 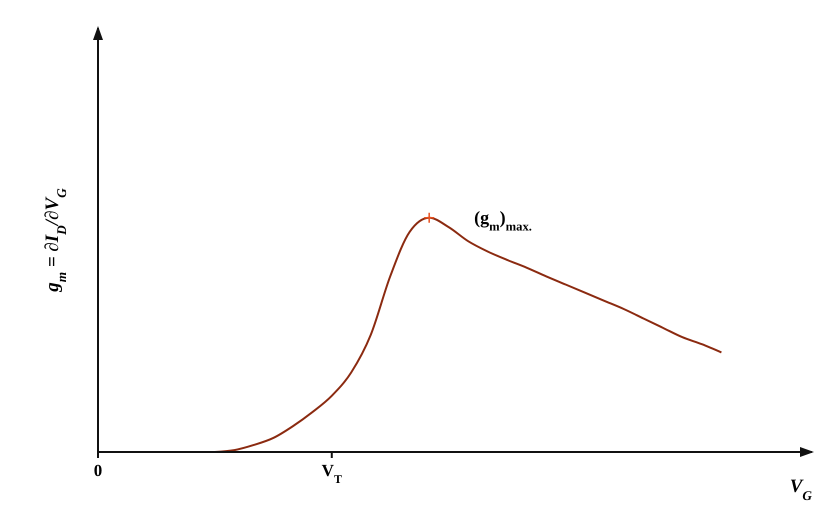 I want to click on x-axis-title: V$_{G}$, so click(x=801, y=489).